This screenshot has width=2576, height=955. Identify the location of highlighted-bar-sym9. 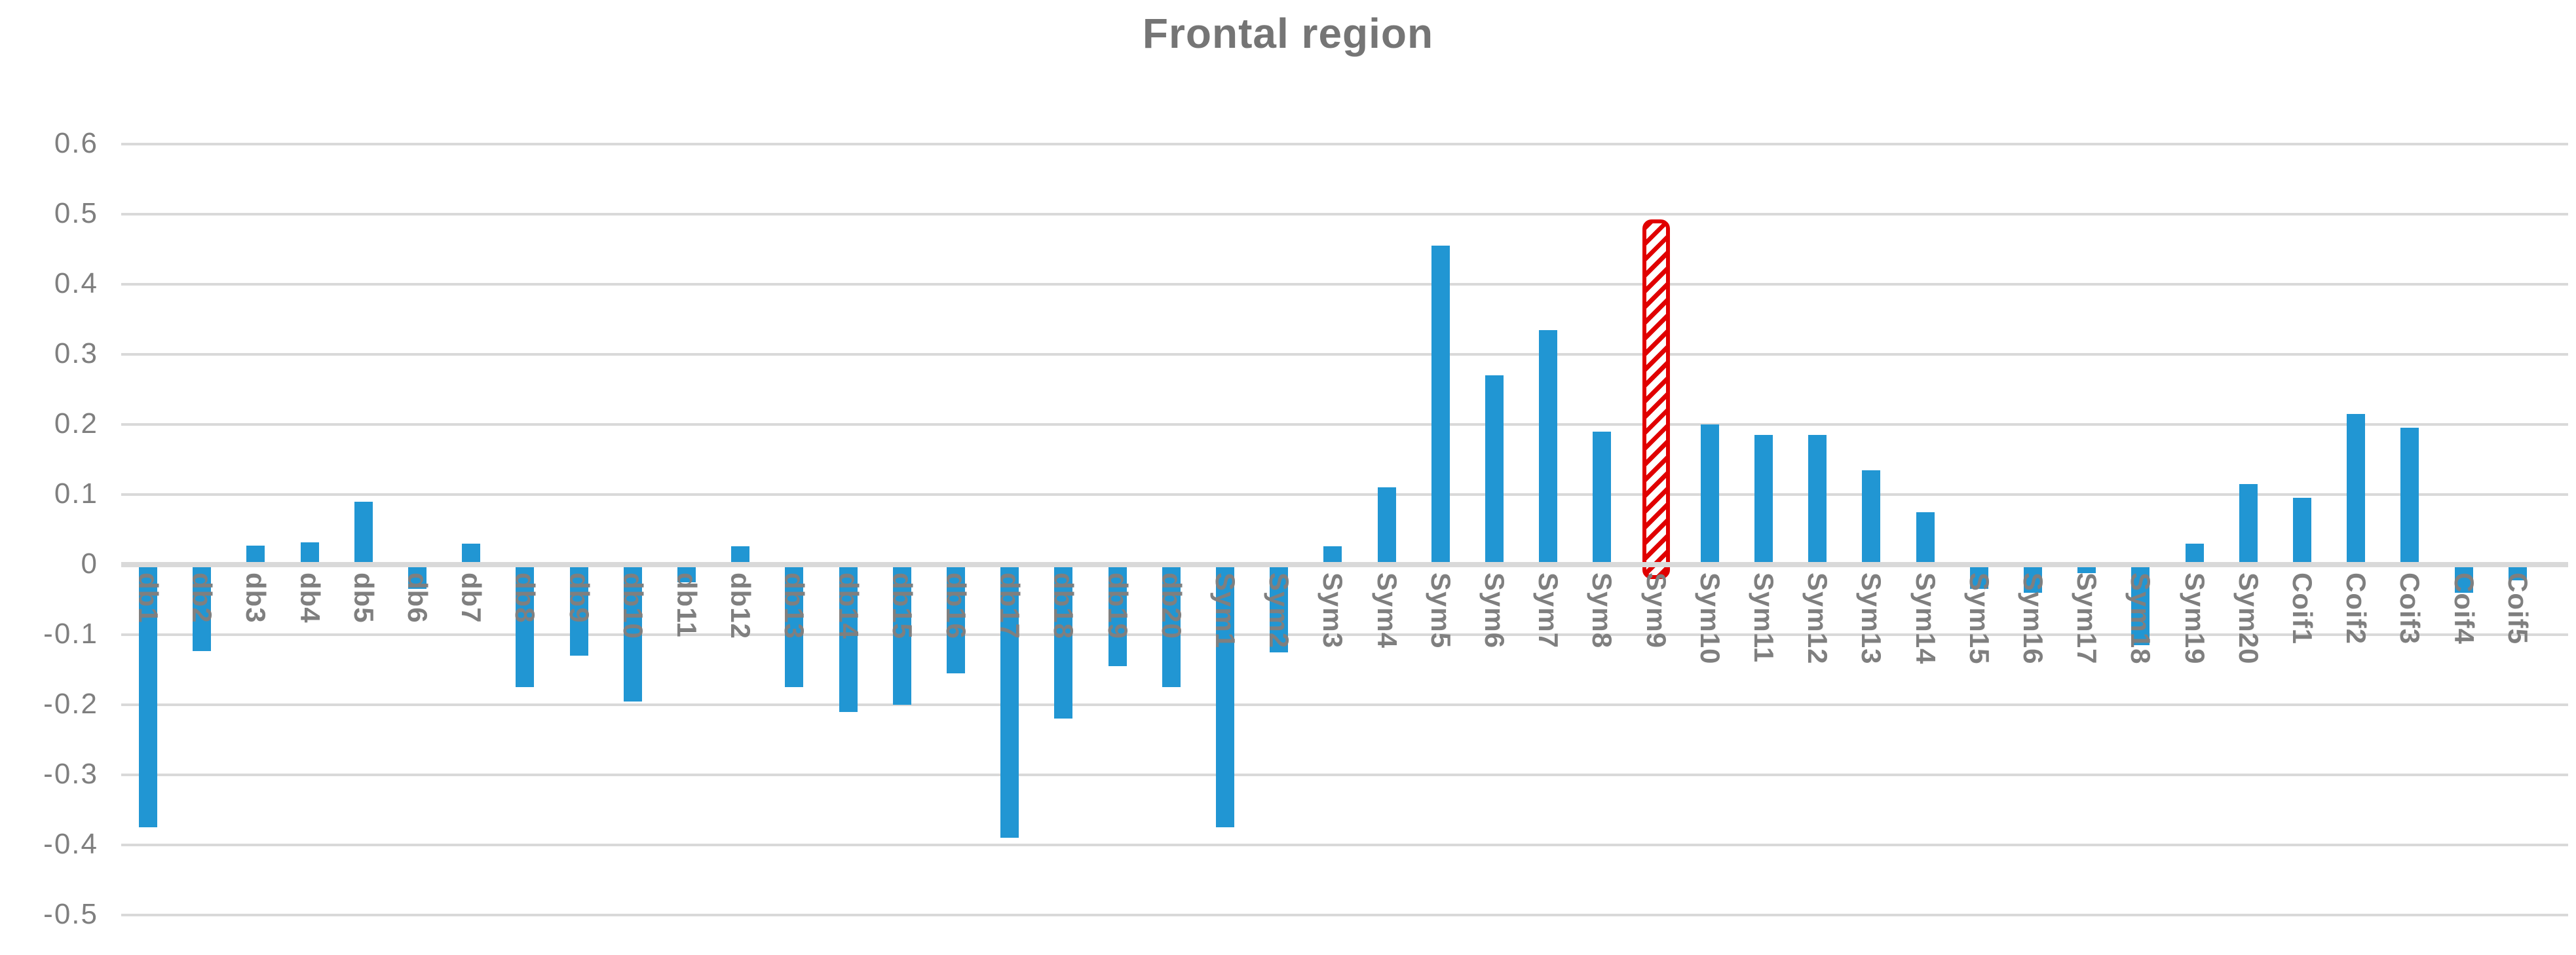
(1656, 399).